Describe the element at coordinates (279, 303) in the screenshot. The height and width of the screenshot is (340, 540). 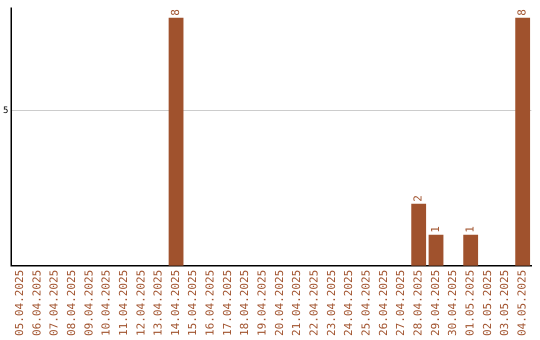
I see `x-tick-label: 20.04.2025` at that location.